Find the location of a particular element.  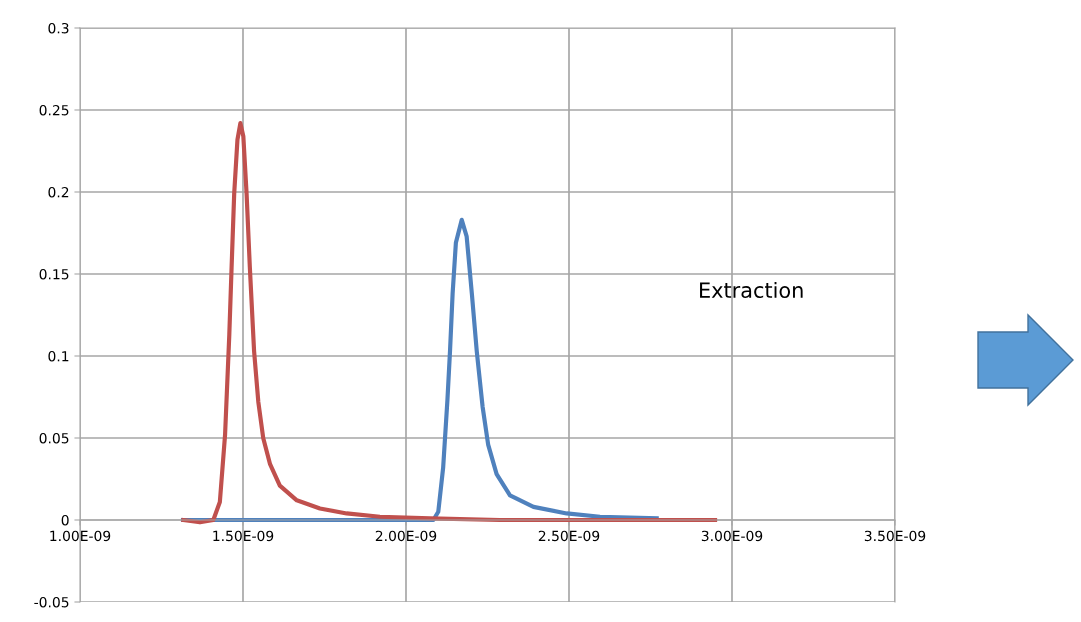

y-tick-label: 0.2 is located at coordinates (58, 192).